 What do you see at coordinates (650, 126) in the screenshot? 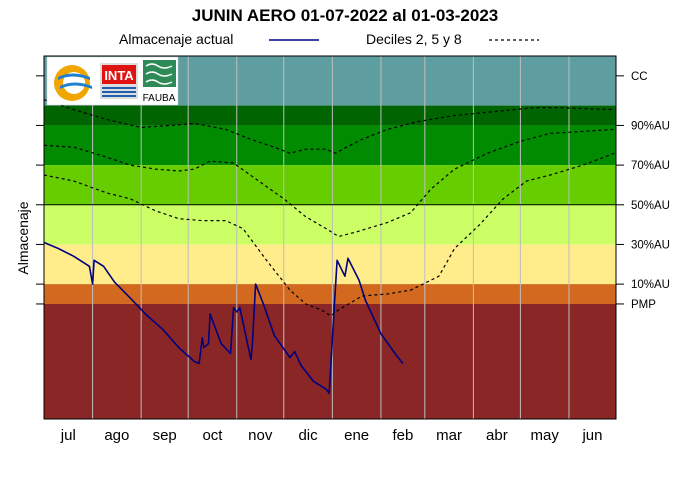
I see `y-tick-label-90pctau: 90%AU` at bounding box center [650, 126].